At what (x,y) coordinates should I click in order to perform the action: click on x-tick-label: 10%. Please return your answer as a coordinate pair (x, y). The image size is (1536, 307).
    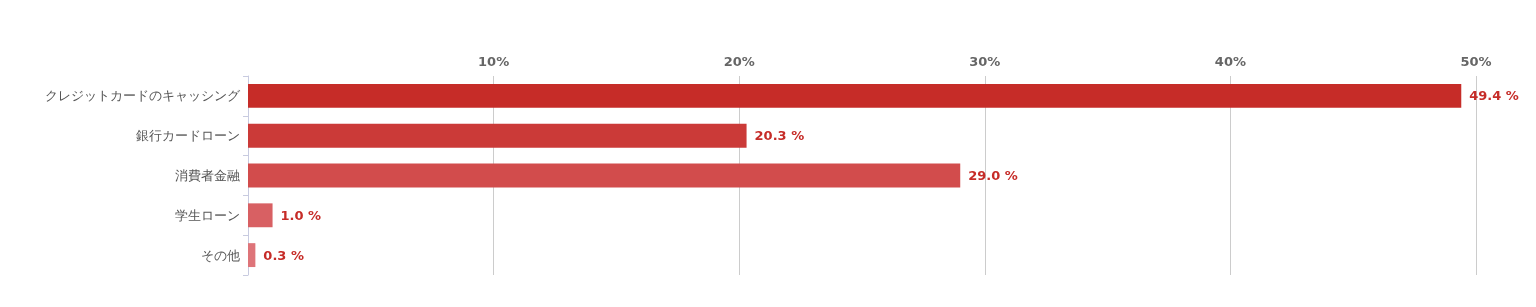
    Looking at the image, I should click on (494, 61).